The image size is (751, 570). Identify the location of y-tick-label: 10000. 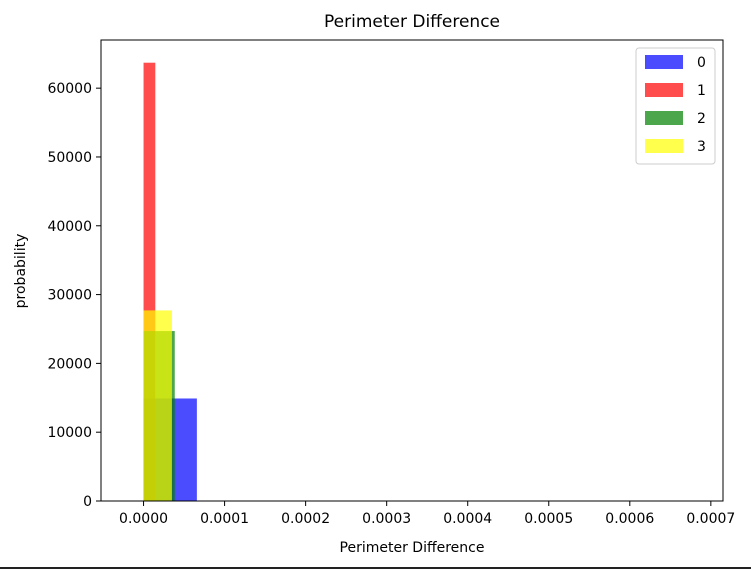
(69, 433).